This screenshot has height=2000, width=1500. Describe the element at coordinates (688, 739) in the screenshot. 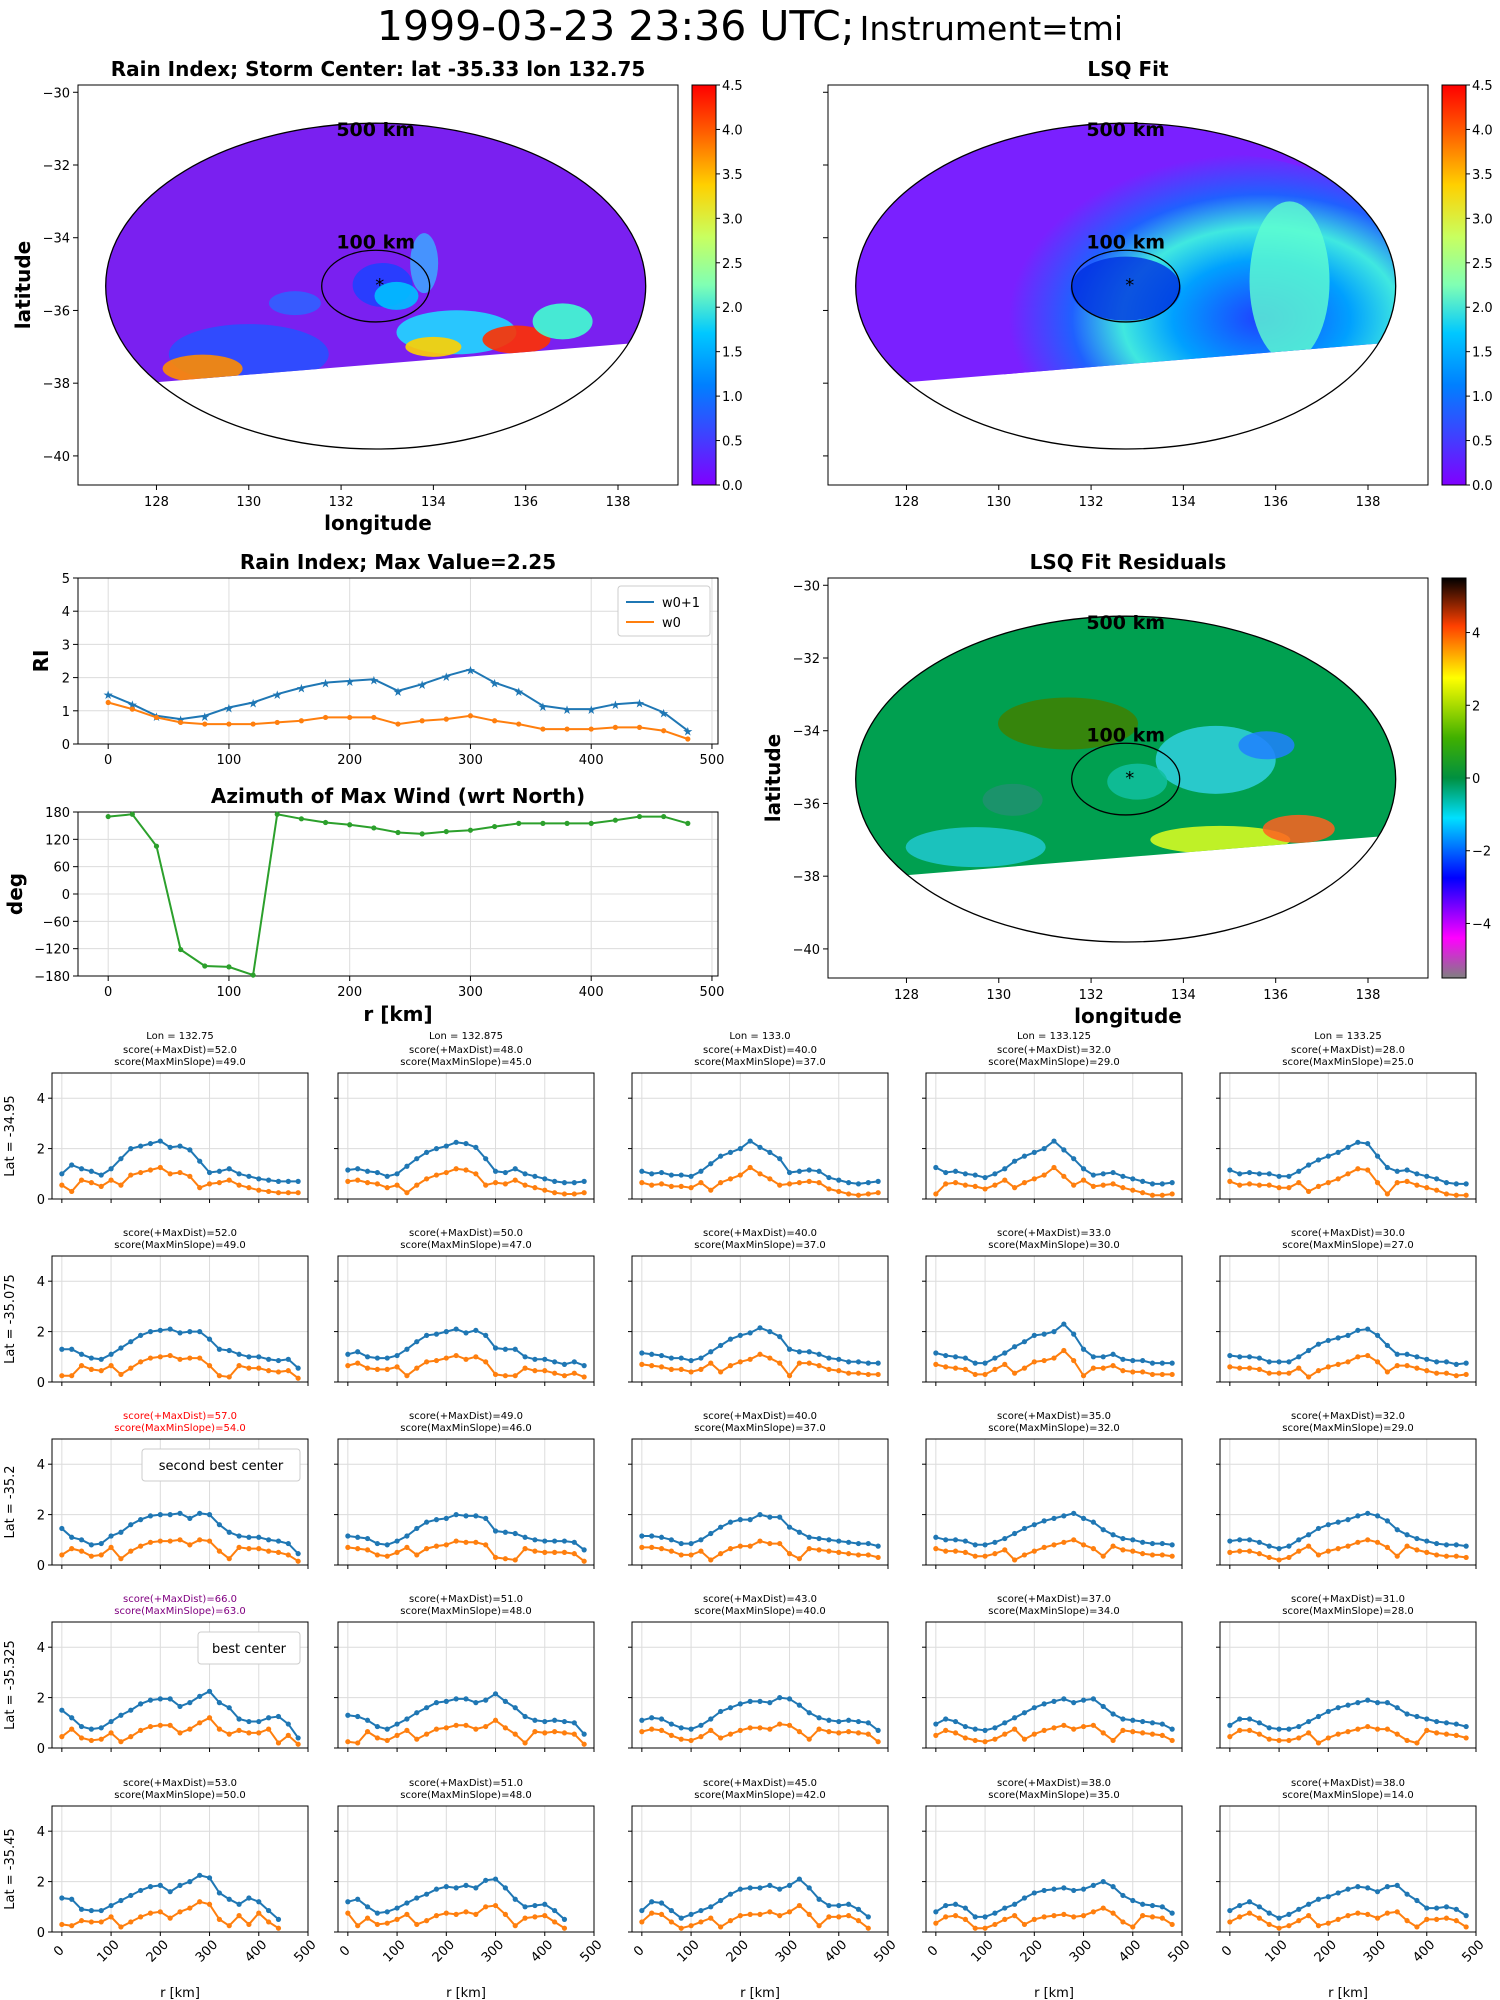

I see `series-w0-point` at that location.